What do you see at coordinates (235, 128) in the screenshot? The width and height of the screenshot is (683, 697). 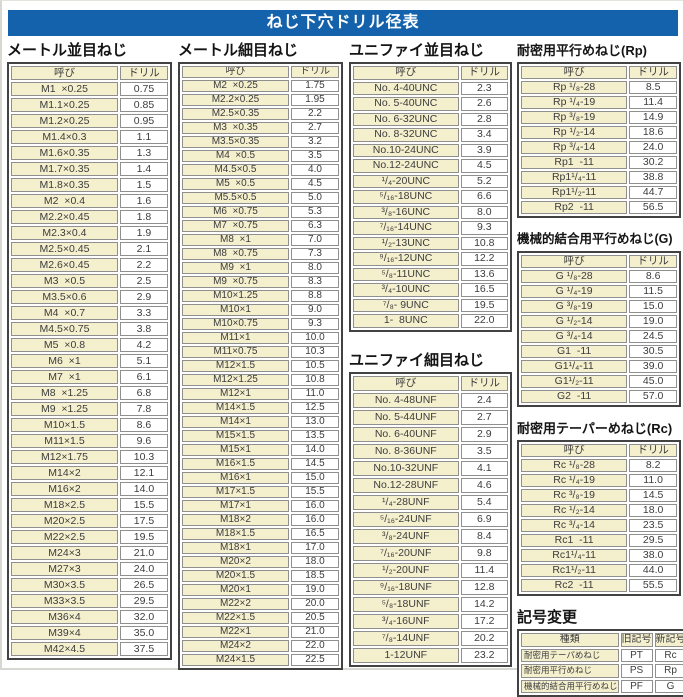 I see `spec-cell: M3 ×0.35` at bounding box center [235, 128].